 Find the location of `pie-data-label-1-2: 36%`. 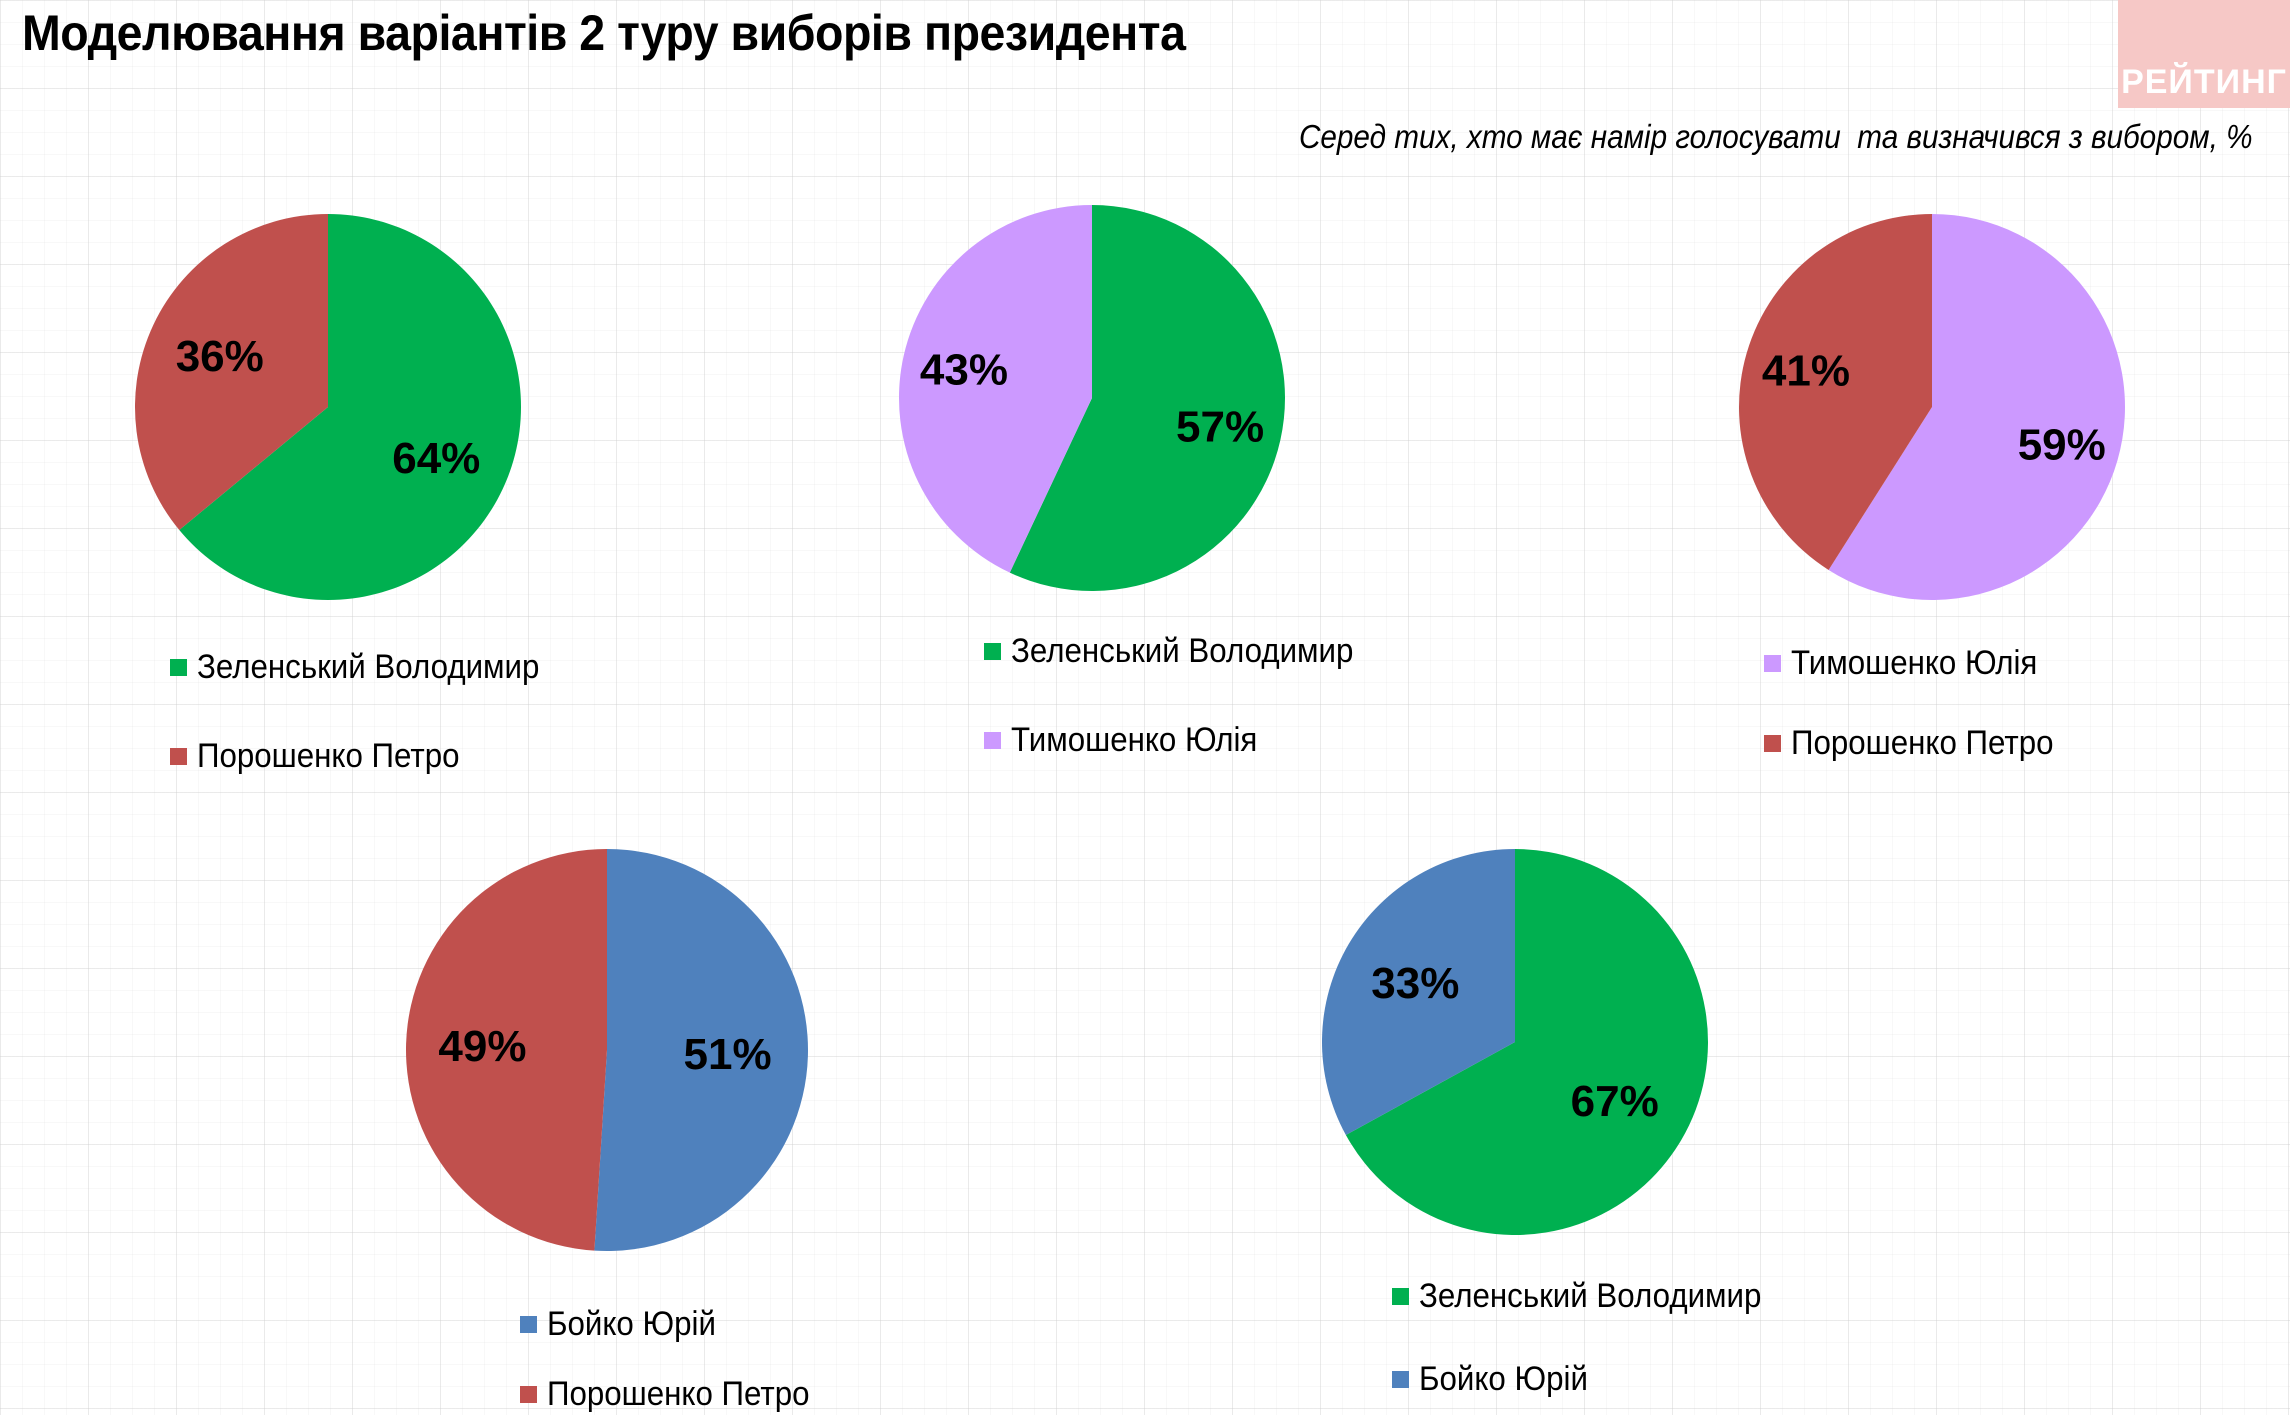

pie-data-label-1-2: 36% is located at coordinates (220, 356).